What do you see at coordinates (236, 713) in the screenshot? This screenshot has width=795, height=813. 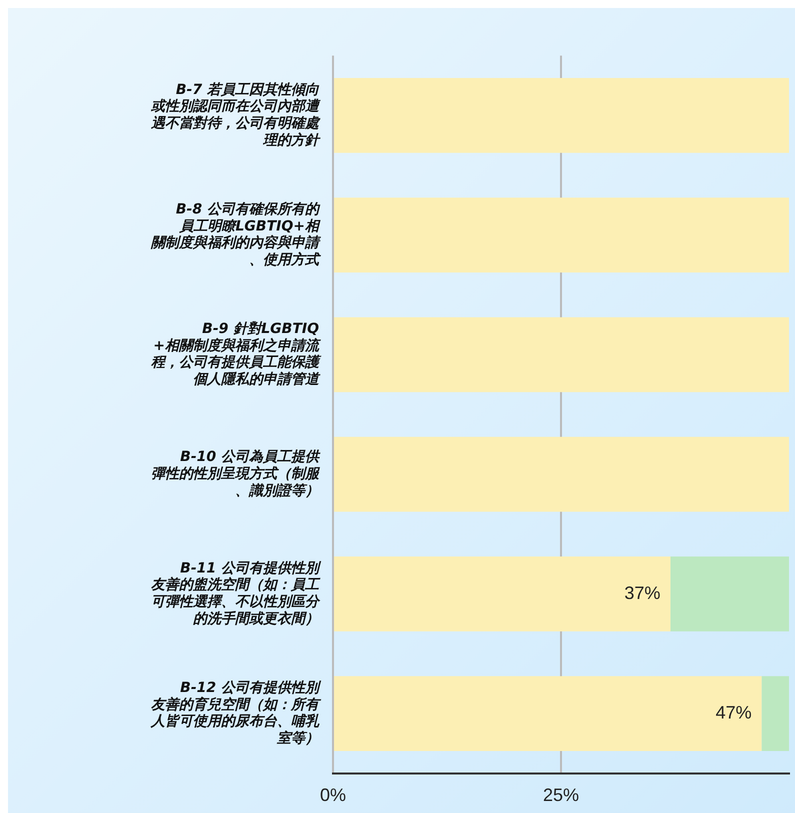 I see `y-tick-label: B-12 公司有提供性別友善的育兒空間（如：所有人皆可使用的尿布台、哺乳室等）` at bounding box center [236, 713].